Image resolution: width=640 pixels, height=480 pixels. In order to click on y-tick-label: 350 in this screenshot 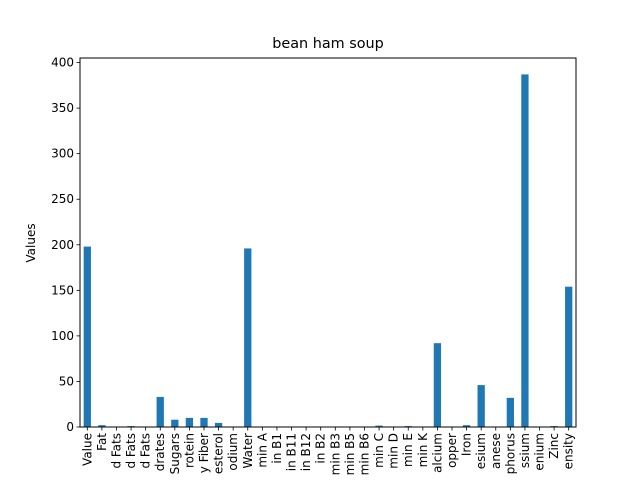, I will do `click(62, 108)`.